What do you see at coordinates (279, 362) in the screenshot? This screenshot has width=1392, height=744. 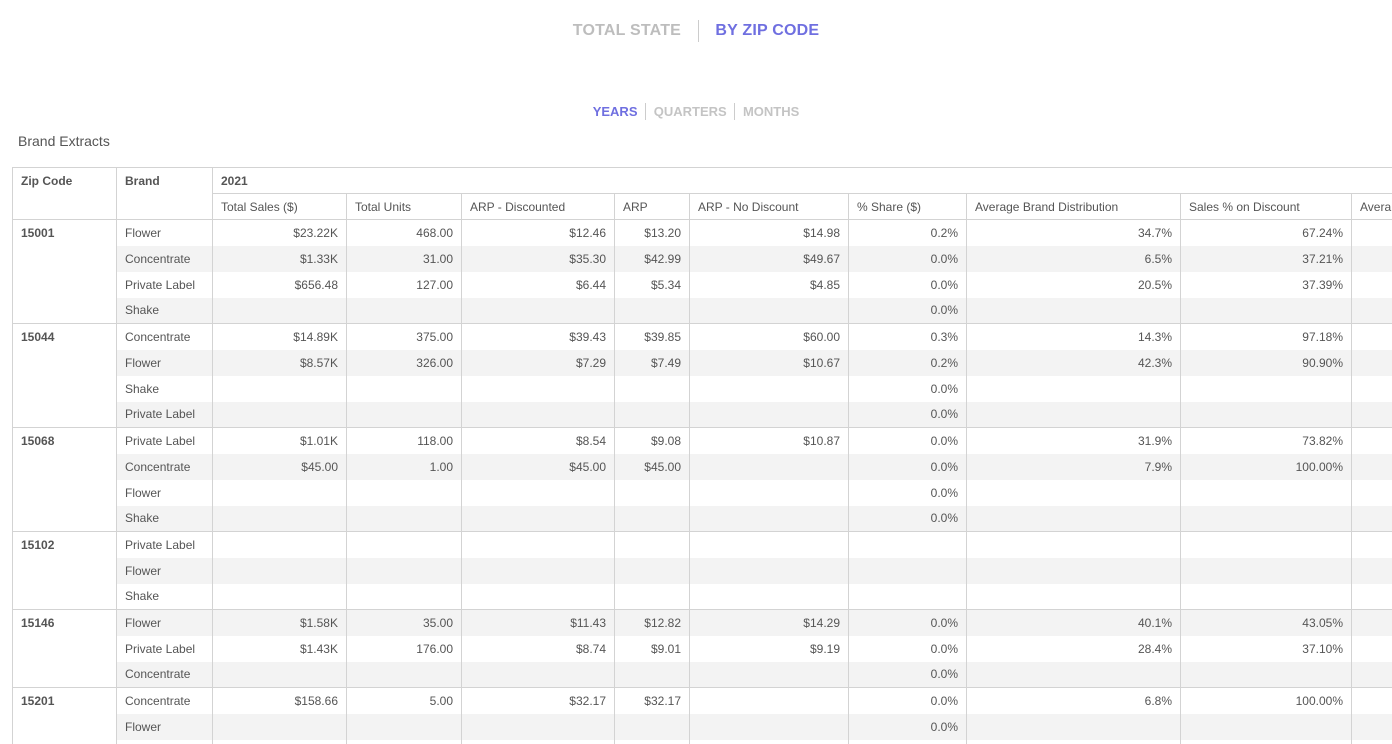 I see `value-cell: $8.57K` at bounding box center [279, 362].